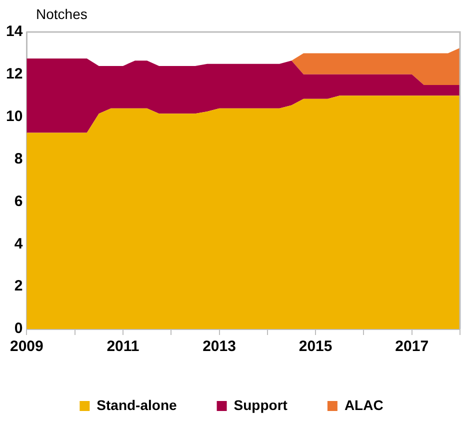 This screenshot has width=463, height=423. Describe the element at coordinates (315, 347) in the screenshot. I see `x-tick-label: 2015` at that location.